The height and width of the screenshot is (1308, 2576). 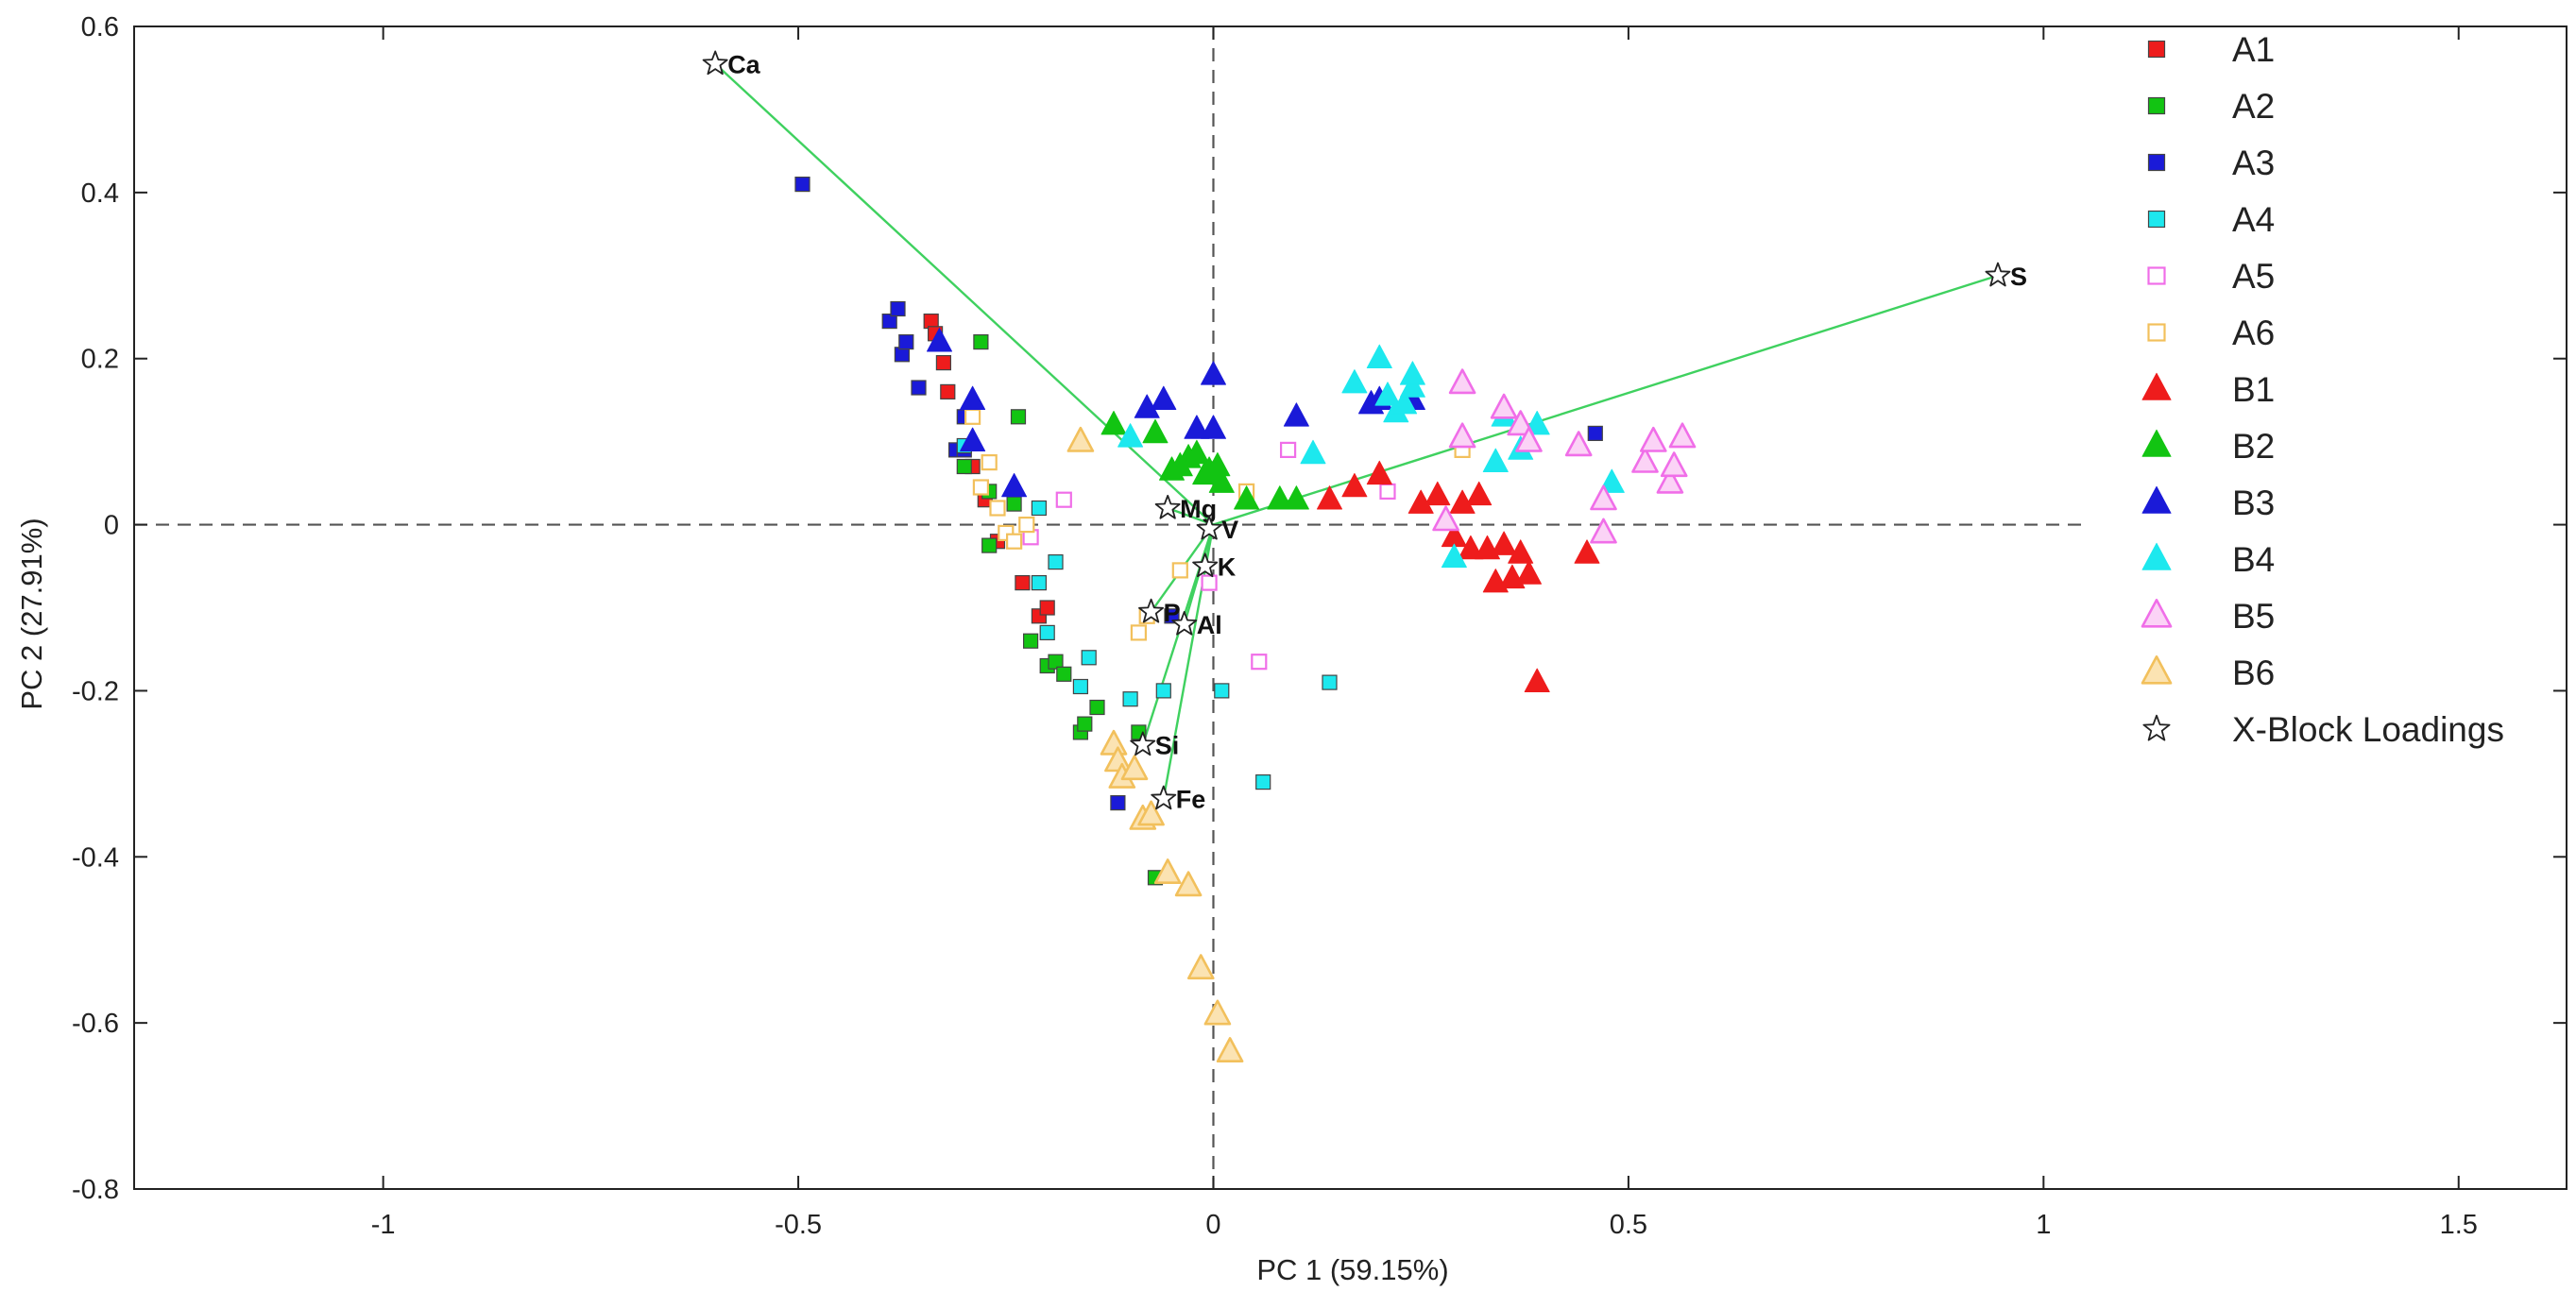 What do you see at coordinates (948, 391) in the screenshot?
I see `point-a1` at bounding box center [948, 391].